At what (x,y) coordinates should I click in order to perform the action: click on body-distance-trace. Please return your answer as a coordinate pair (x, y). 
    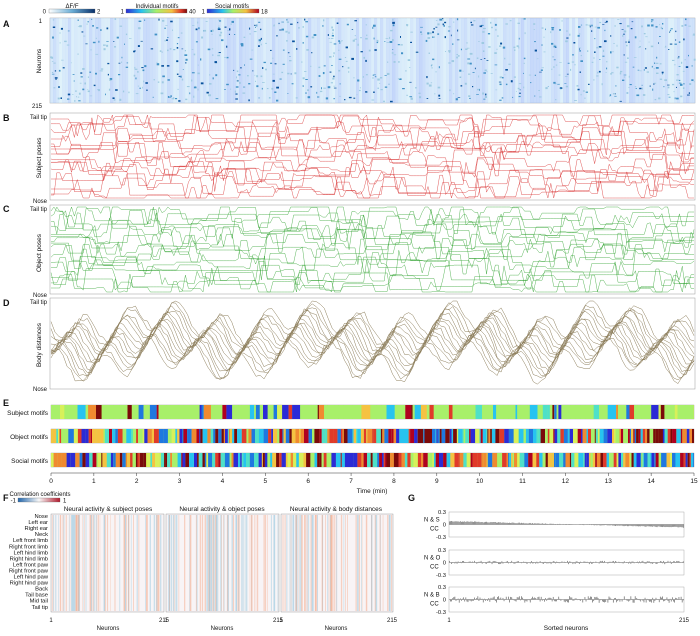
    Looking at the image, I should click on (372, 333).